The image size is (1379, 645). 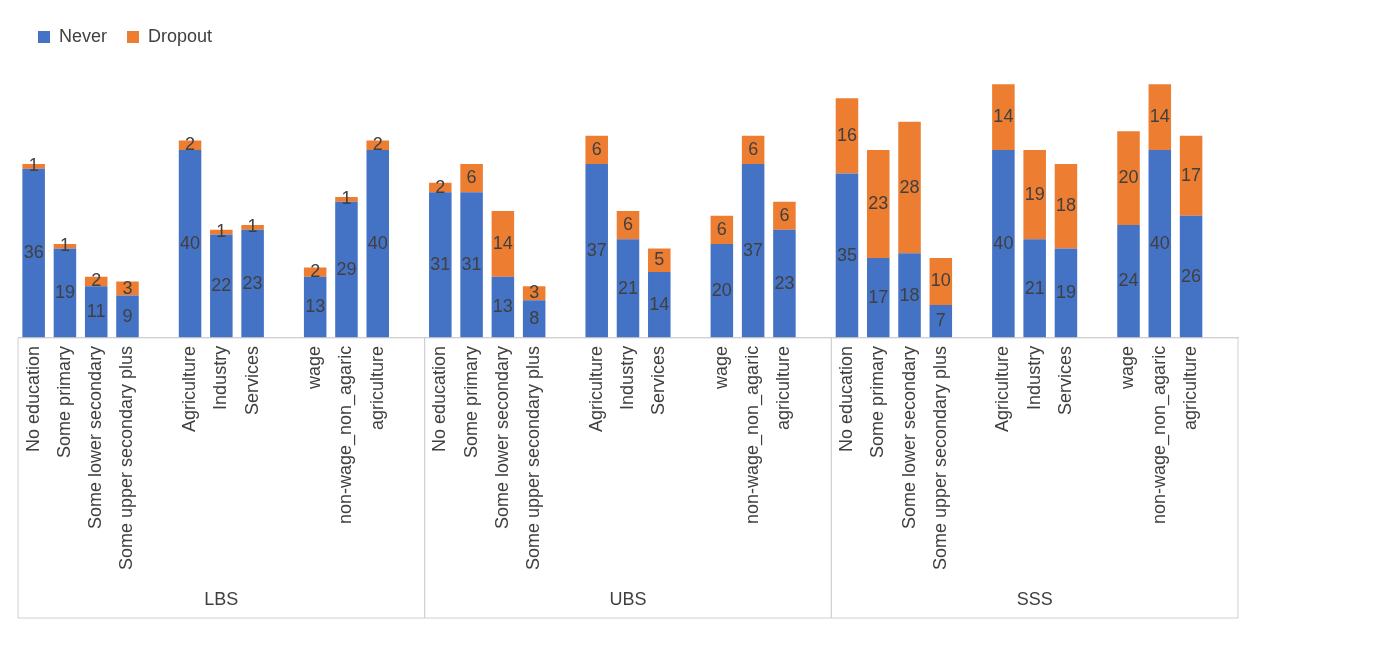 I want to click on data-label: 24, so click(x=1128, y=280).